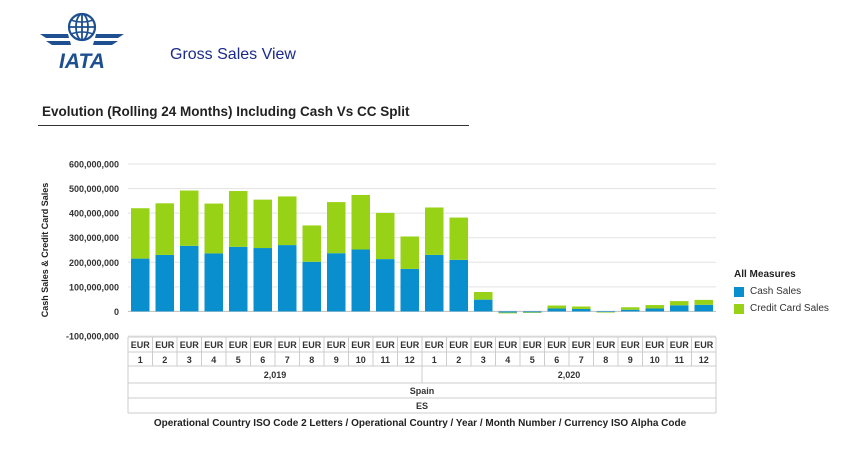 This screenshot has width=855, height=469. Describe the element at coordinates (94, 238) in the screenshot. I see `y-tick-label: 300,000,000` at that location.